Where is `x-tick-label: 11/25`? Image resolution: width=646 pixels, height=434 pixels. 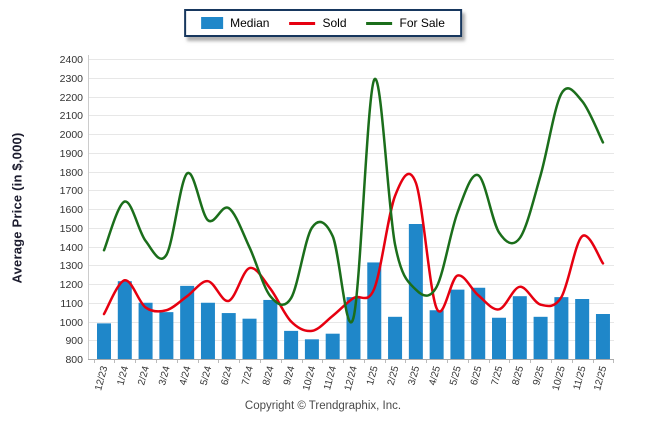
x-tick-label: 11/25 is located at coordinates (580, 378).